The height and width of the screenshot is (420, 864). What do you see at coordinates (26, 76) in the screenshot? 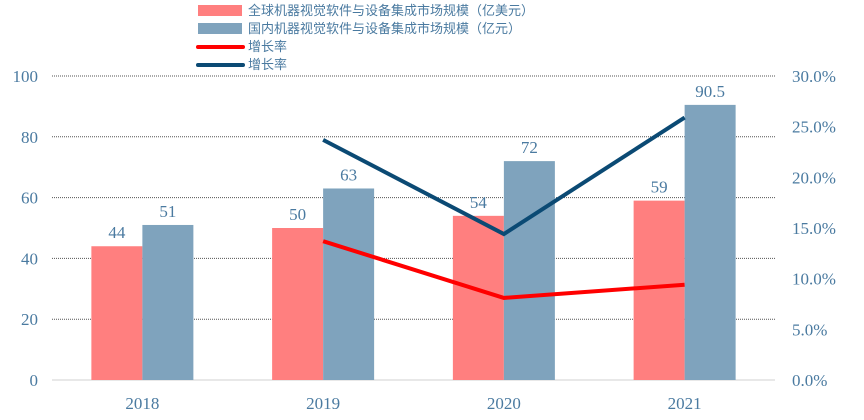
I see `y-tick-label: 100` at bounding box center [26, 76].